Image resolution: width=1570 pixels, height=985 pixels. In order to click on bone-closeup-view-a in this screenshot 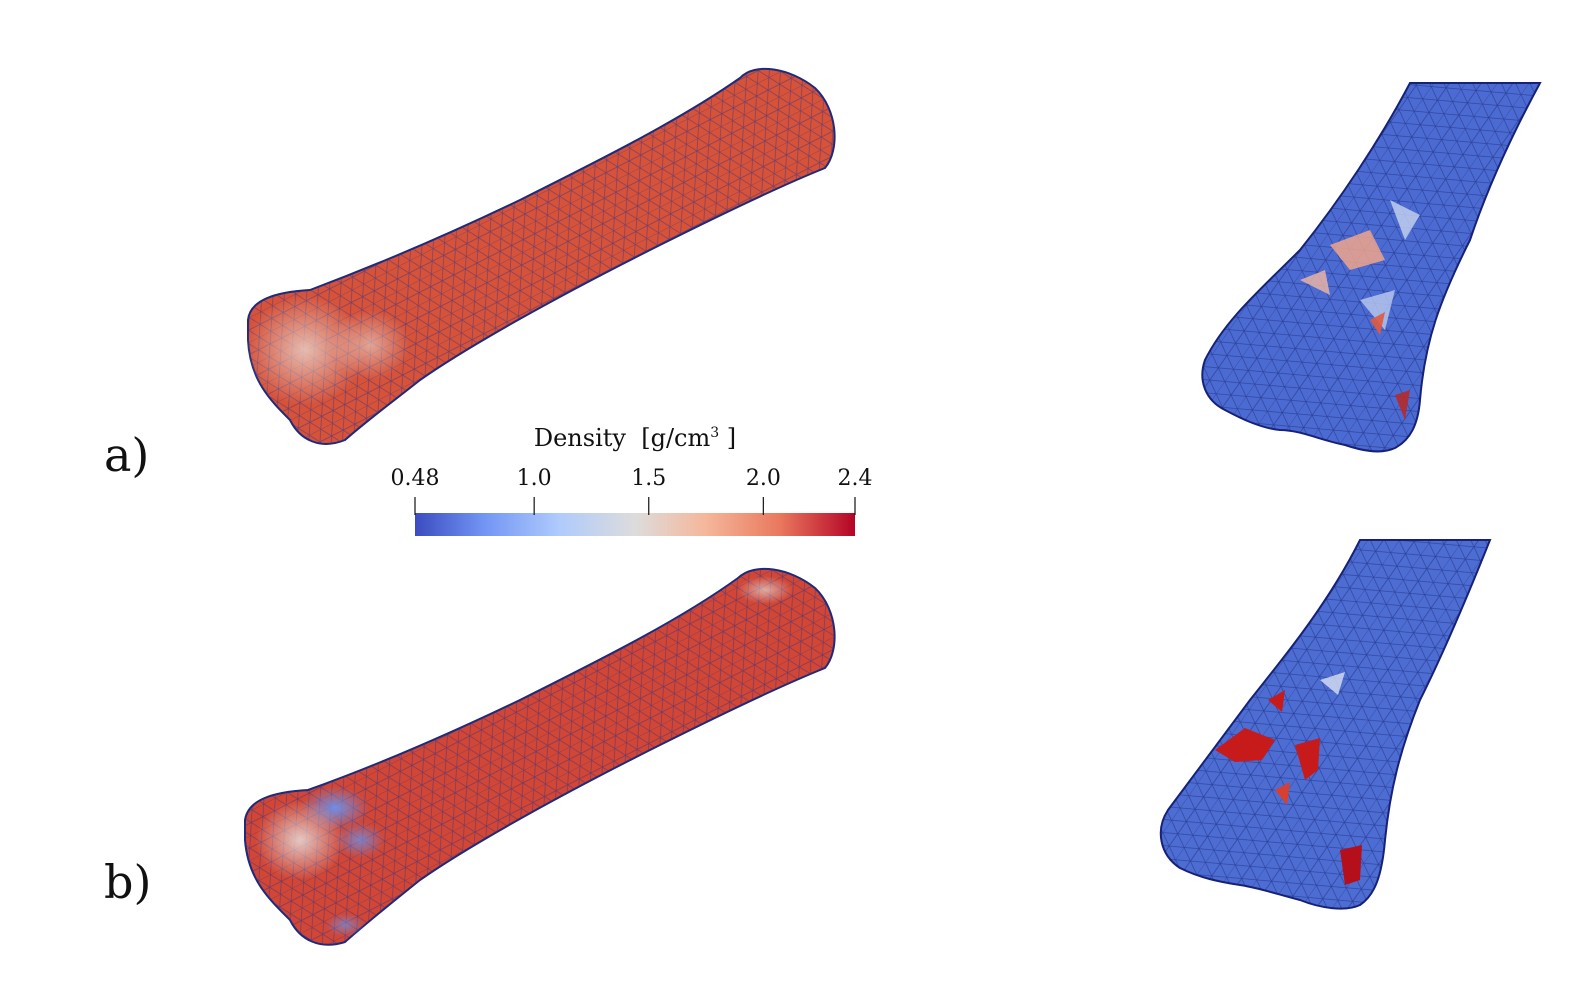, I will do `click(1371, 267)`.